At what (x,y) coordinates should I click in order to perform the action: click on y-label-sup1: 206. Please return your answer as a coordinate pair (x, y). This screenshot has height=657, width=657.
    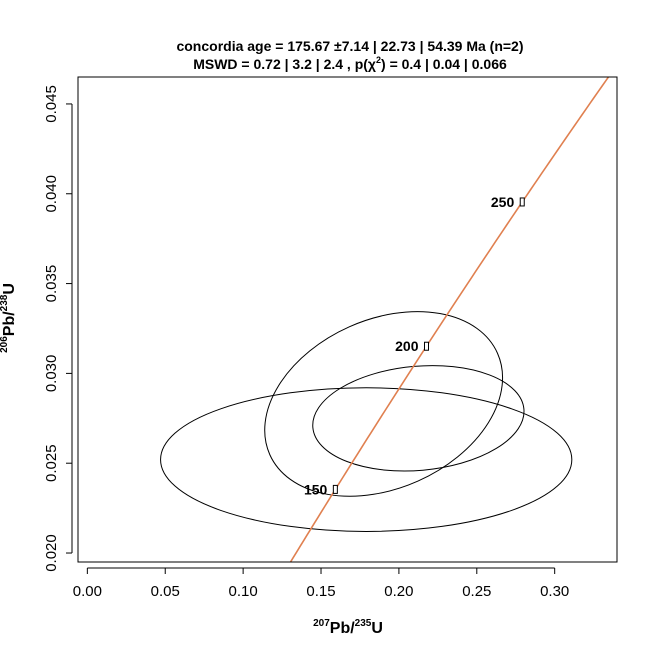
    Looking at the image, I should click on (5, 344).